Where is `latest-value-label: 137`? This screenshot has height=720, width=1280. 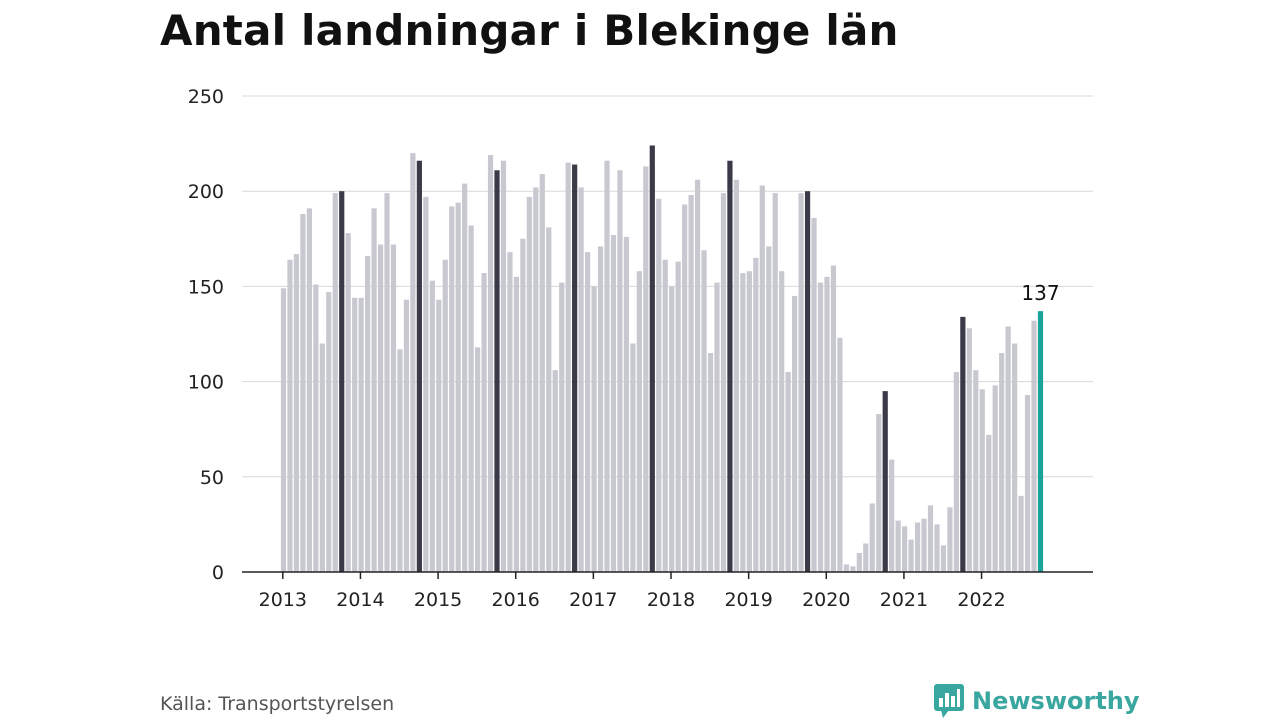 latest-value-label: 137 is located at coordinates (1040, 293).